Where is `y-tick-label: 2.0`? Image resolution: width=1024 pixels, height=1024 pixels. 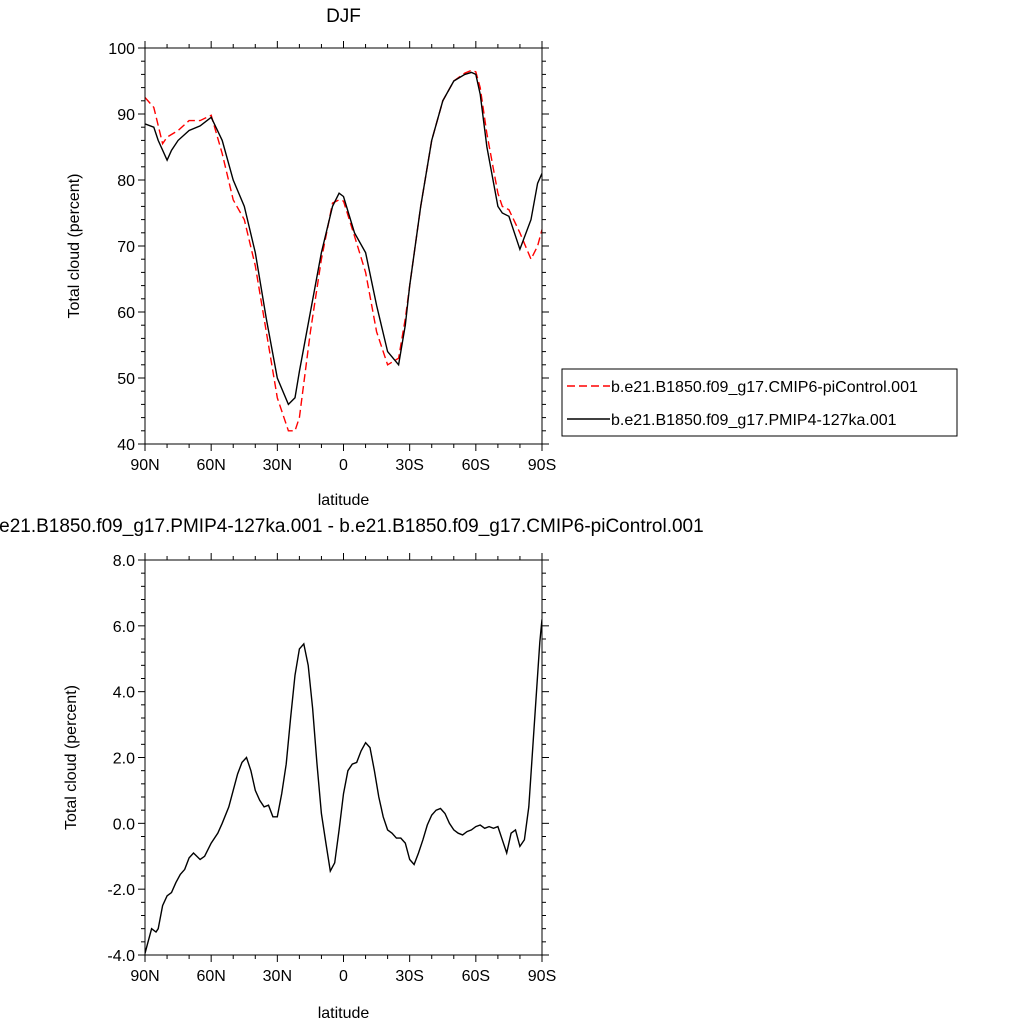 y-tick-label: 2.0 is located at coordinates (124, 759).